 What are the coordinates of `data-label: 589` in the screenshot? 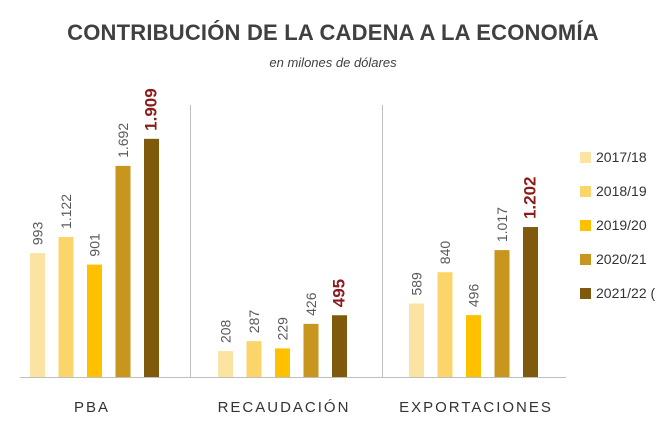 It's located at (417, 284).